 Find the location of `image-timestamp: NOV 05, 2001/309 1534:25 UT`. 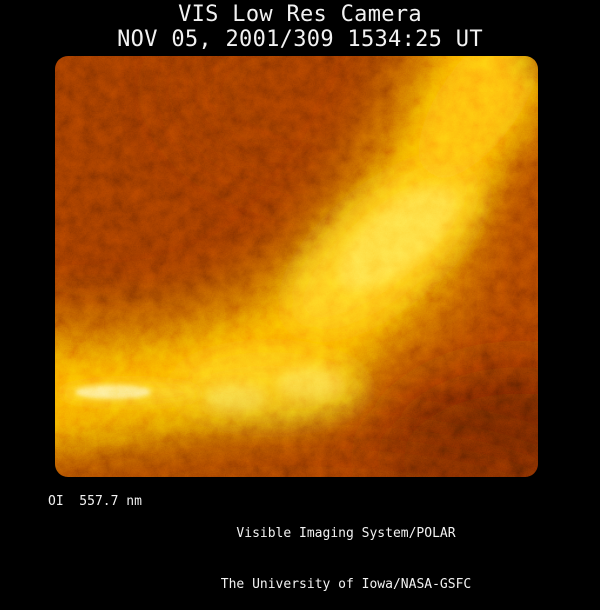

image-timestamp: NOV 05, 2001/309 1534:25 UT is located at coordinates (300, 39).